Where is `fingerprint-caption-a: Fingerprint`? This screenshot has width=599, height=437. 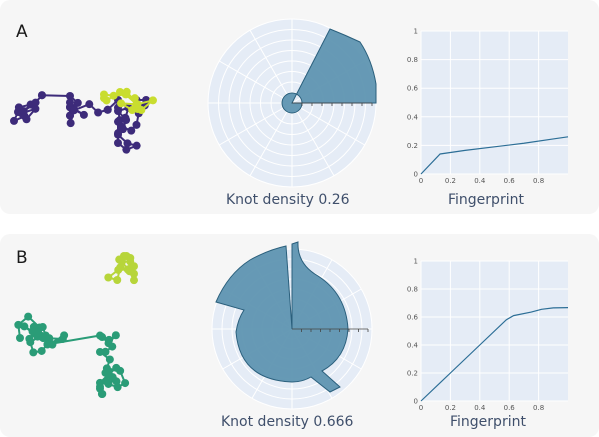 fingerprint-caption-a: Fingerprint is located at coordinates (486, 200).